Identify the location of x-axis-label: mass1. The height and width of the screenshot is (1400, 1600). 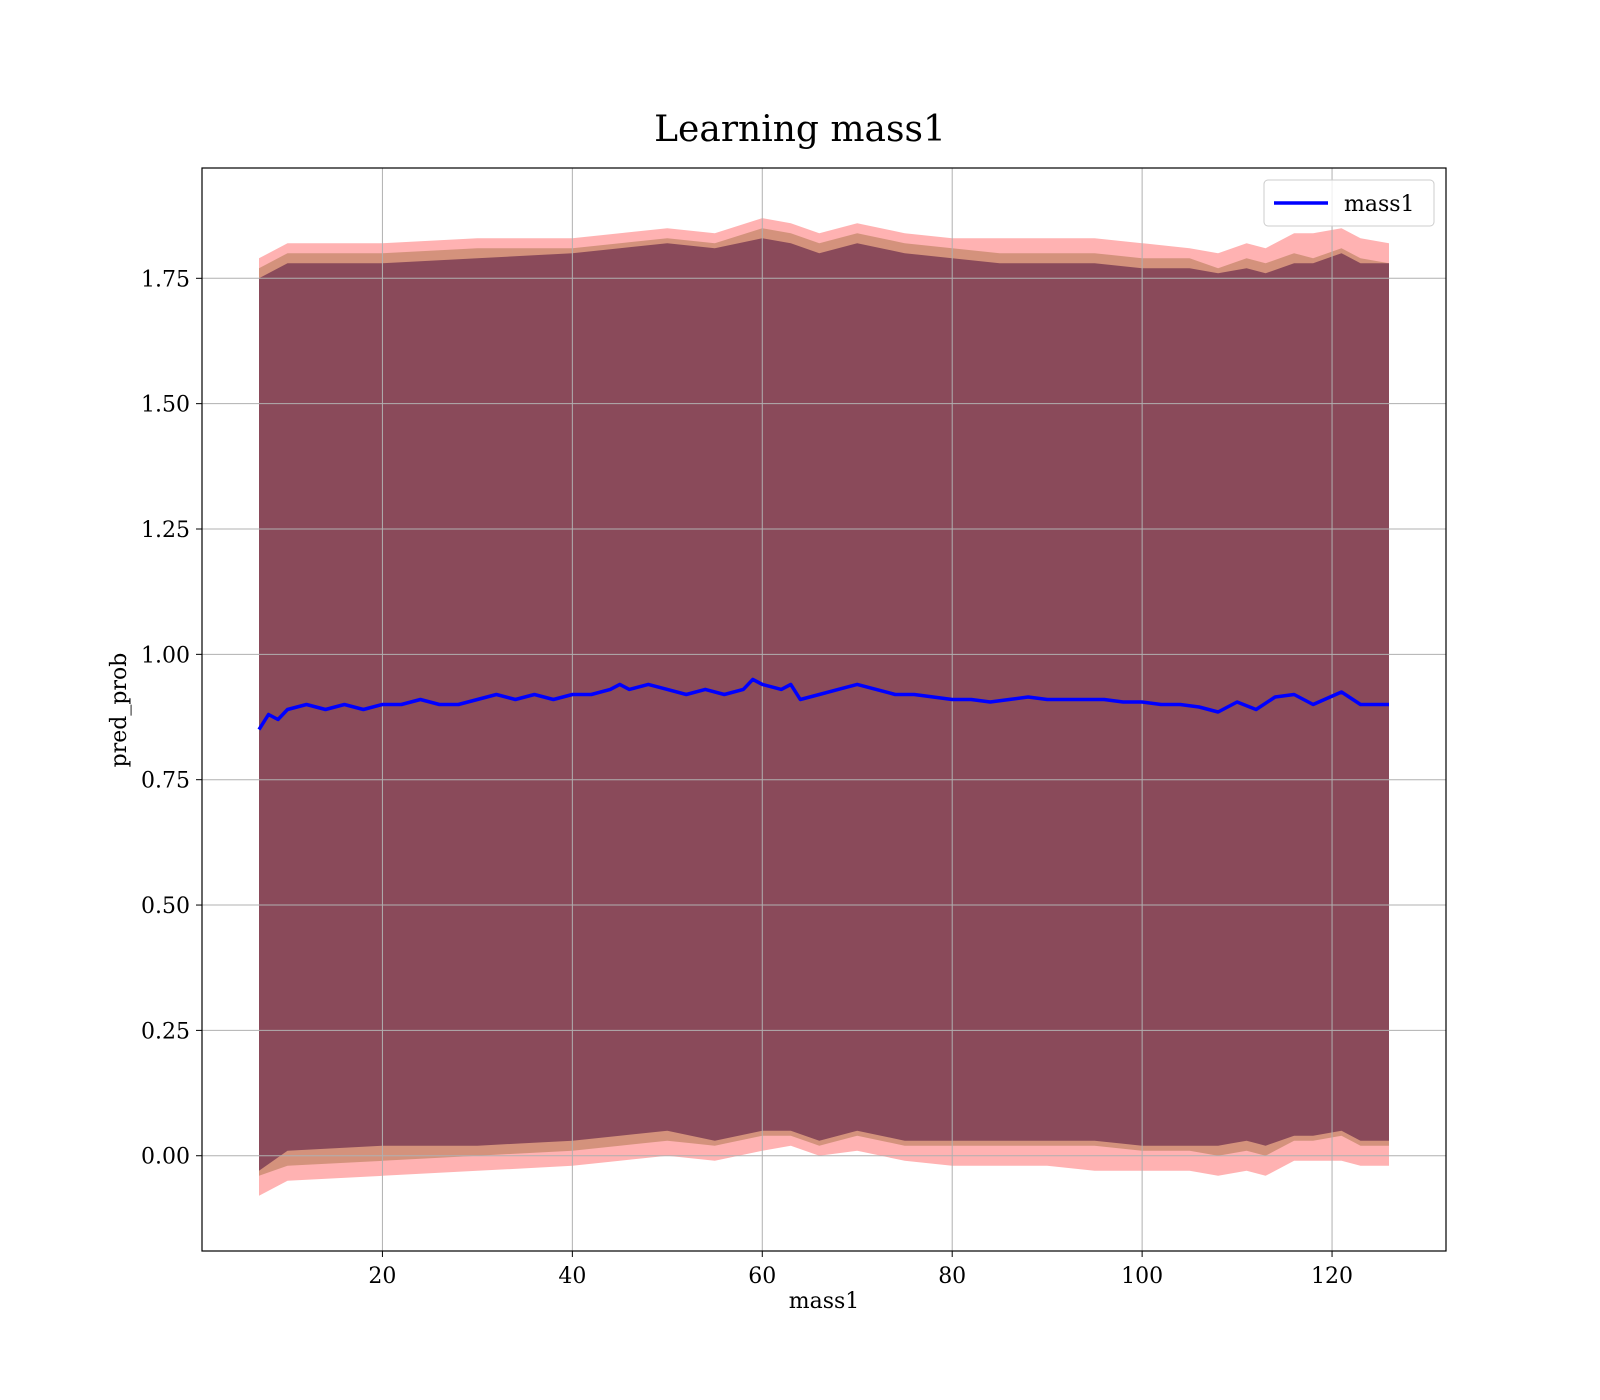
(824, 1301).